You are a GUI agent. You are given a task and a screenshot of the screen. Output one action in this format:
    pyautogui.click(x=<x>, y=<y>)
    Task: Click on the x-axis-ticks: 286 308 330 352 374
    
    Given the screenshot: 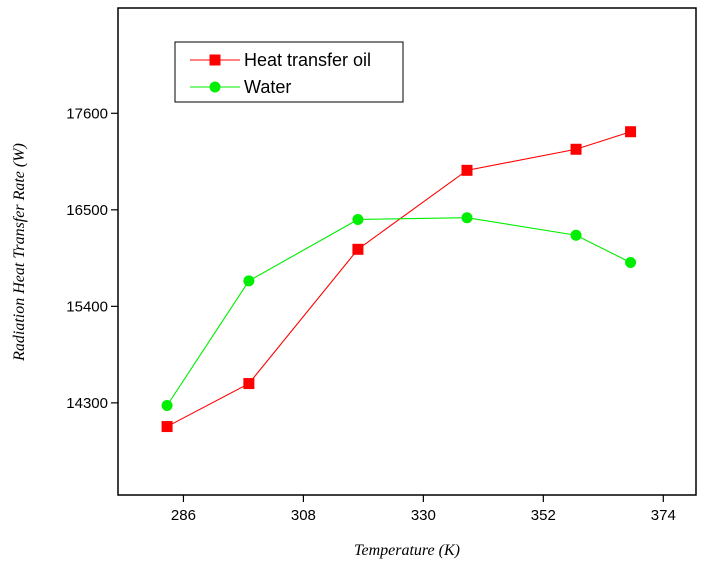 What is the action you would take?
    pyautogui.click(x=423, y=509)
    